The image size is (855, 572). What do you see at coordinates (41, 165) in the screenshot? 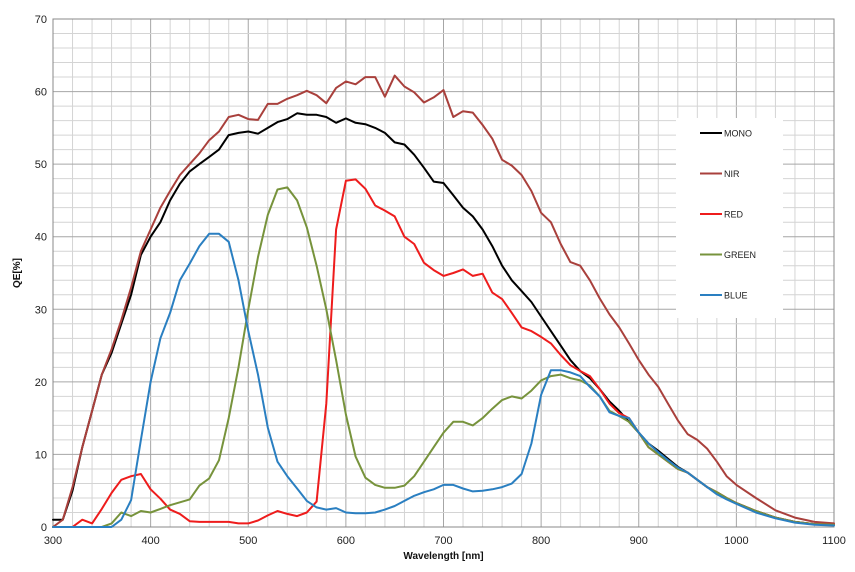
I see `y-tick-label: 50` at bounding box center [41, 165].